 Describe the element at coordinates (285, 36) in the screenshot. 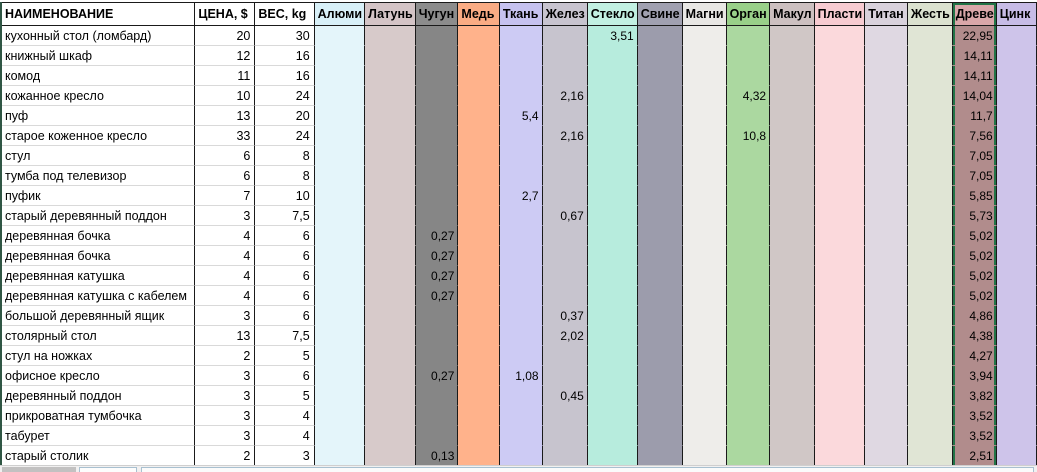

I see `cell-weight: 30` at that location.